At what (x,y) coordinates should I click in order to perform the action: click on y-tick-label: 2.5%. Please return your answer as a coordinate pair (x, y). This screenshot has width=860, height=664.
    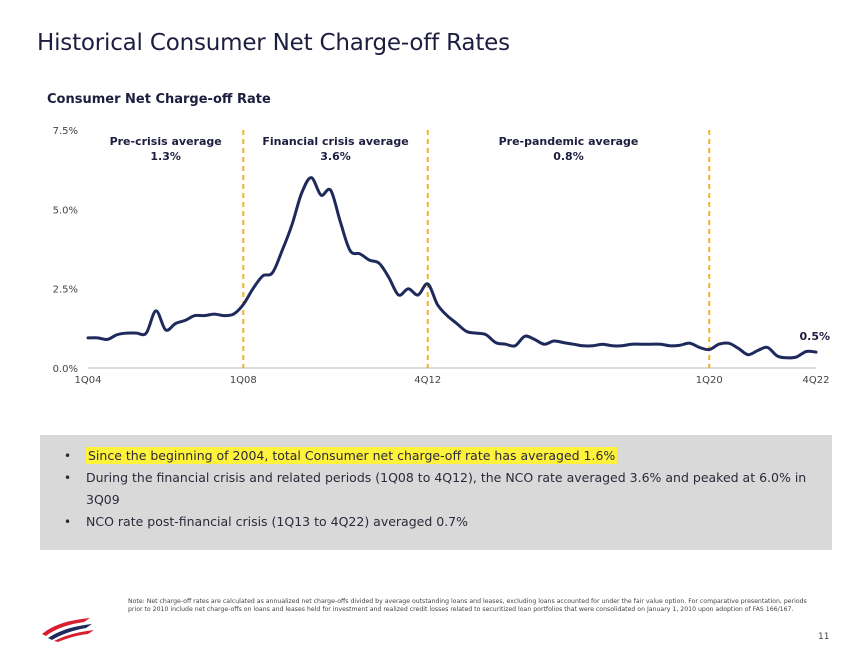
    Looking at the image, I should click on (65, 290).